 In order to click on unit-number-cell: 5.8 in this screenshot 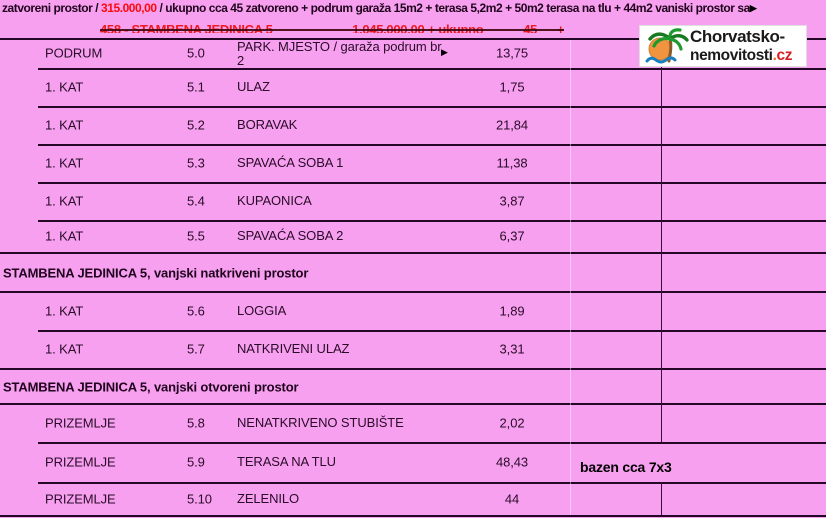, I will do `click(196, 422)`.